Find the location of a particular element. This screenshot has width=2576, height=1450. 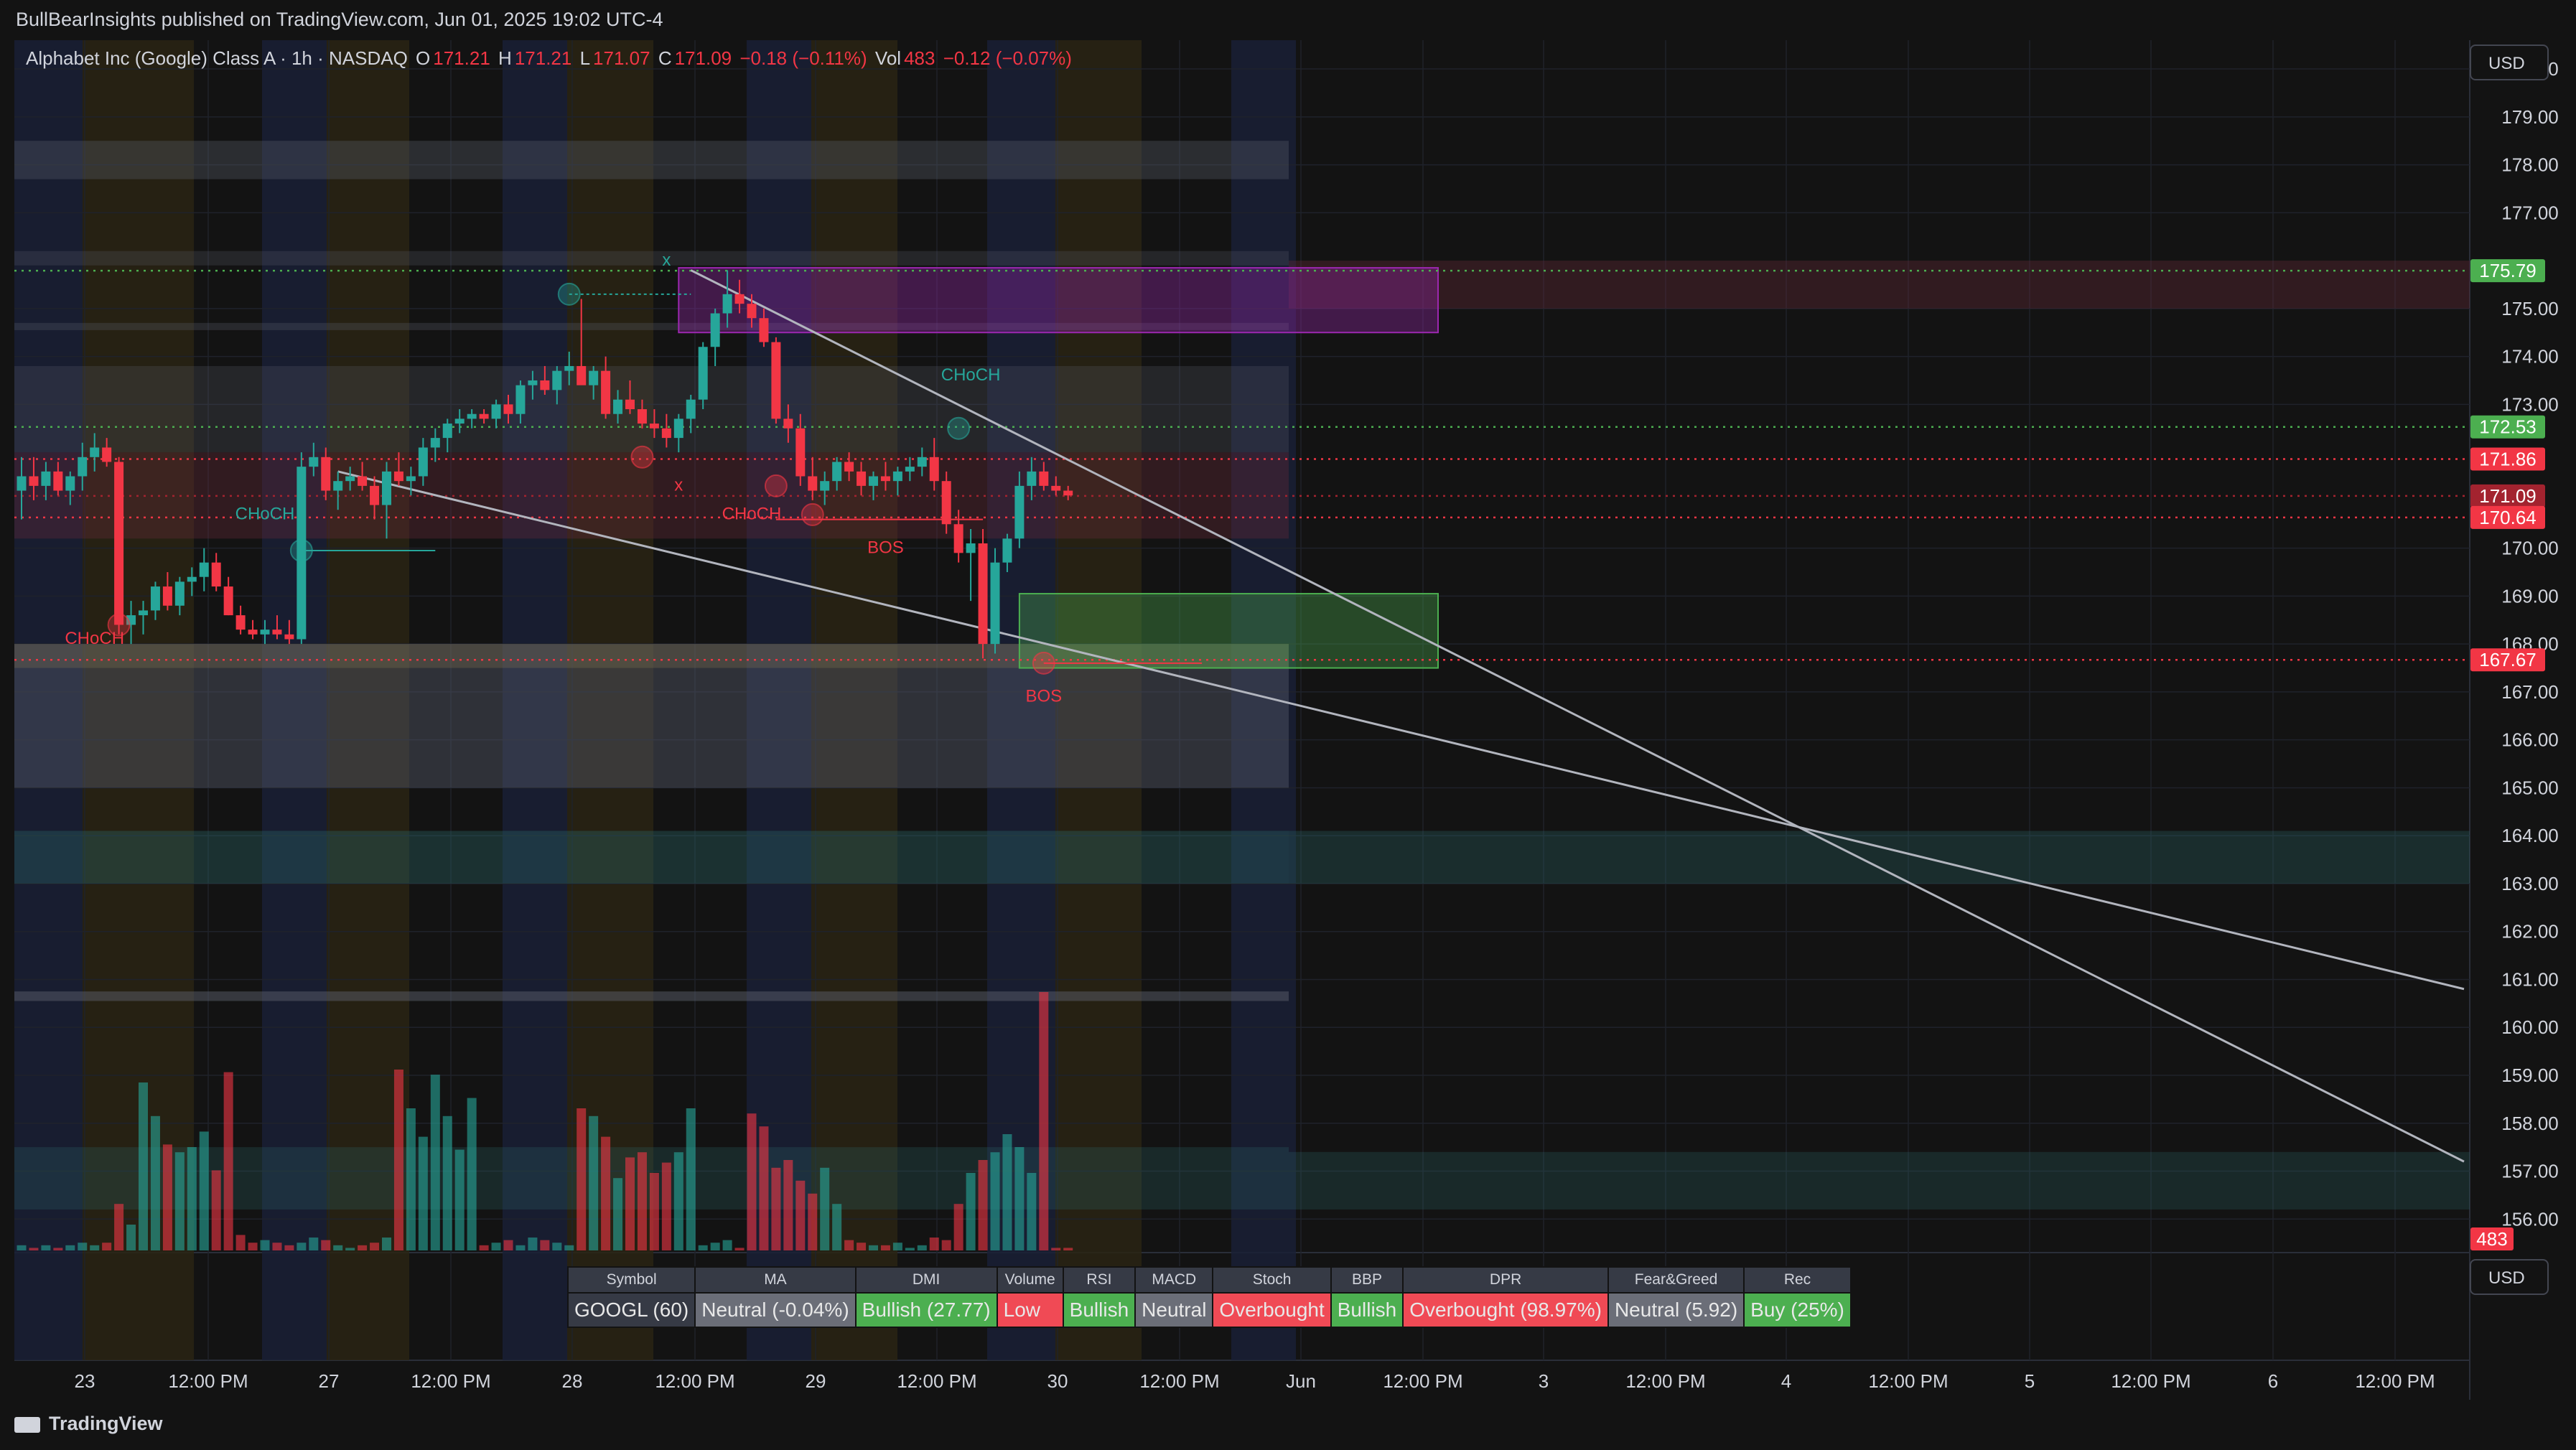

tv-logo-icon is located at coordinates (27, 1424).